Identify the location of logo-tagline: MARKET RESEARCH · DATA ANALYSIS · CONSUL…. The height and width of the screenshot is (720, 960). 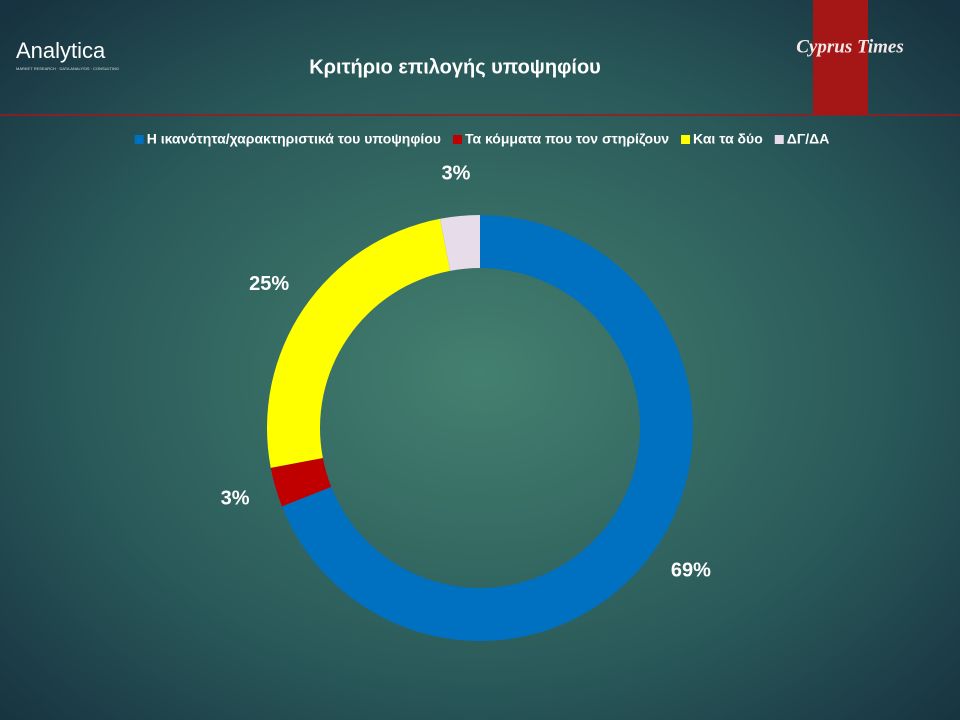
(67, 68).